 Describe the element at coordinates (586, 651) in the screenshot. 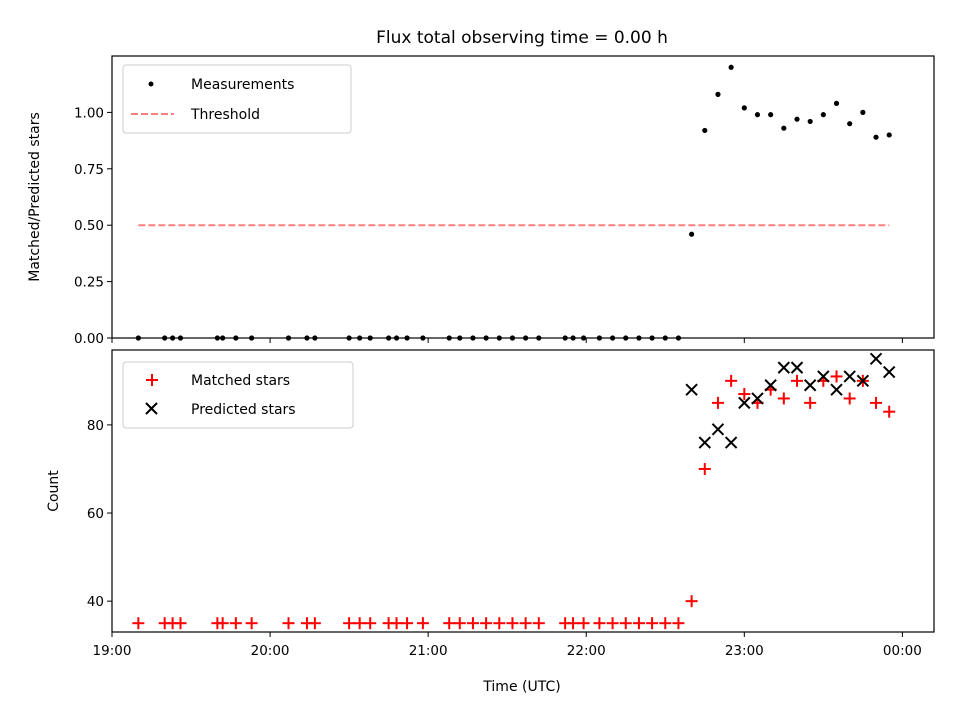

I see `x-tick-label: 22:00` at that location.